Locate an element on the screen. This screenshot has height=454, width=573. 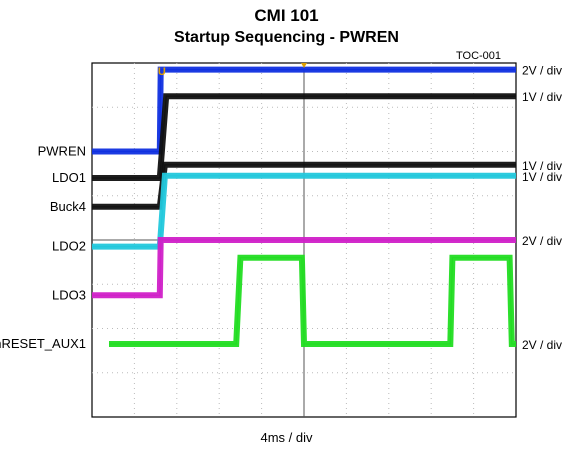
trace-edge-pwren is located at coordinates (304, 111).